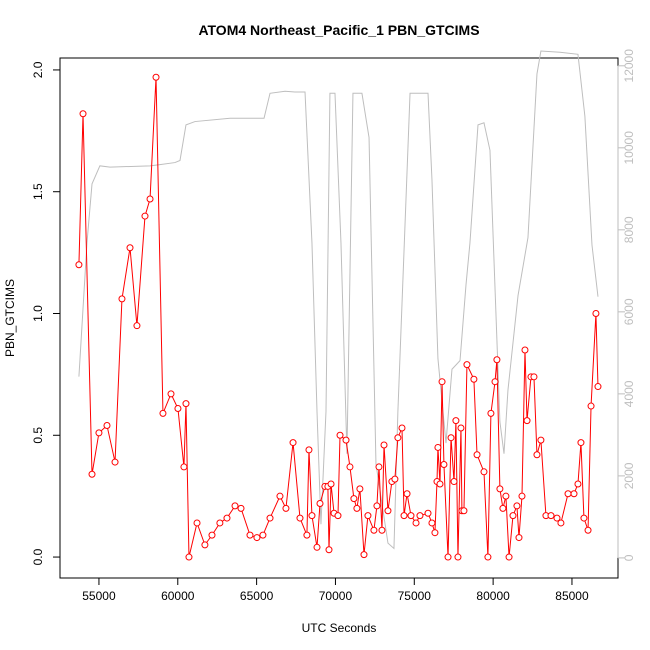  What do you see at coordinates (493, 596) in the screenshot?
I see `x-tick-label: 80000` at bounding box center [493, 596].